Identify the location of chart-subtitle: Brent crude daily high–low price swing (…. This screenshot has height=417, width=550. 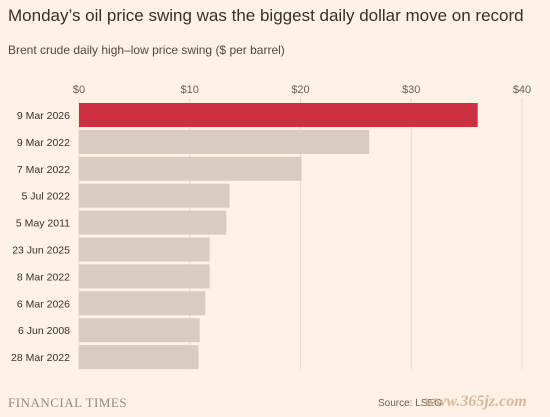
(146, 50).